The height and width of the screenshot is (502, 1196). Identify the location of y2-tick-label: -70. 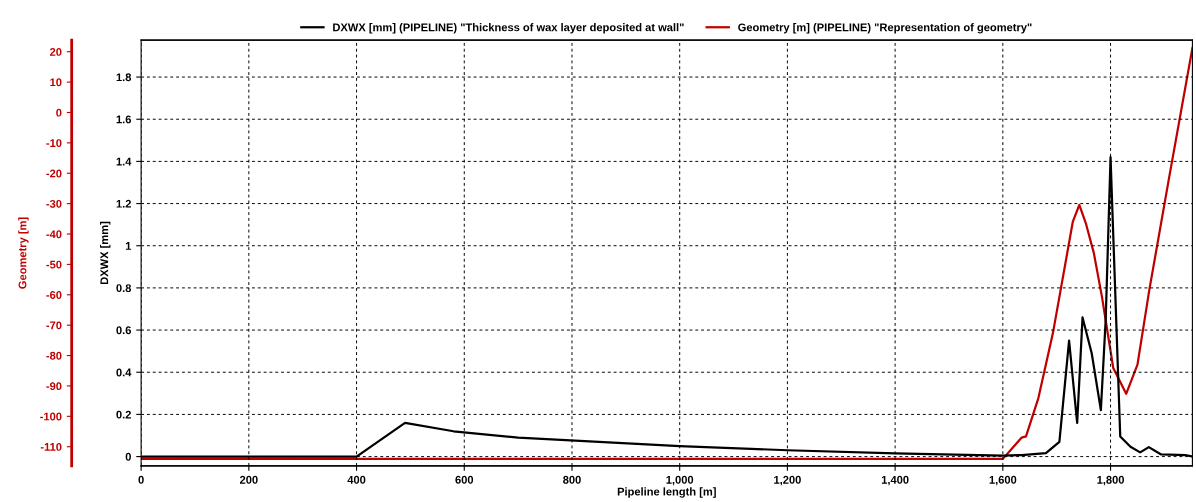
(54, 325).